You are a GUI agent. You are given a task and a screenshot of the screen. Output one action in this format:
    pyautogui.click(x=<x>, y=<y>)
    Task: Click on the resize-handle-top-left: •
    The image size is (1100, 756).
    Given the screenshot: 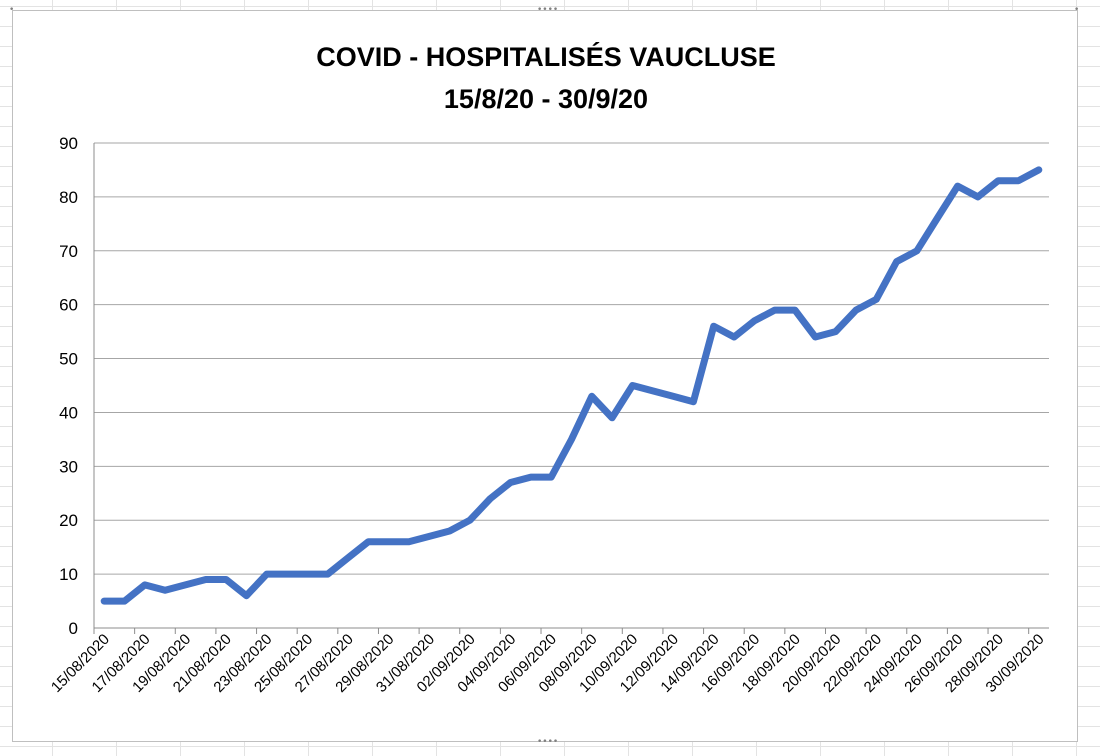 What is the action you would take?
    pyautogui.click(x=12, y=10)
    